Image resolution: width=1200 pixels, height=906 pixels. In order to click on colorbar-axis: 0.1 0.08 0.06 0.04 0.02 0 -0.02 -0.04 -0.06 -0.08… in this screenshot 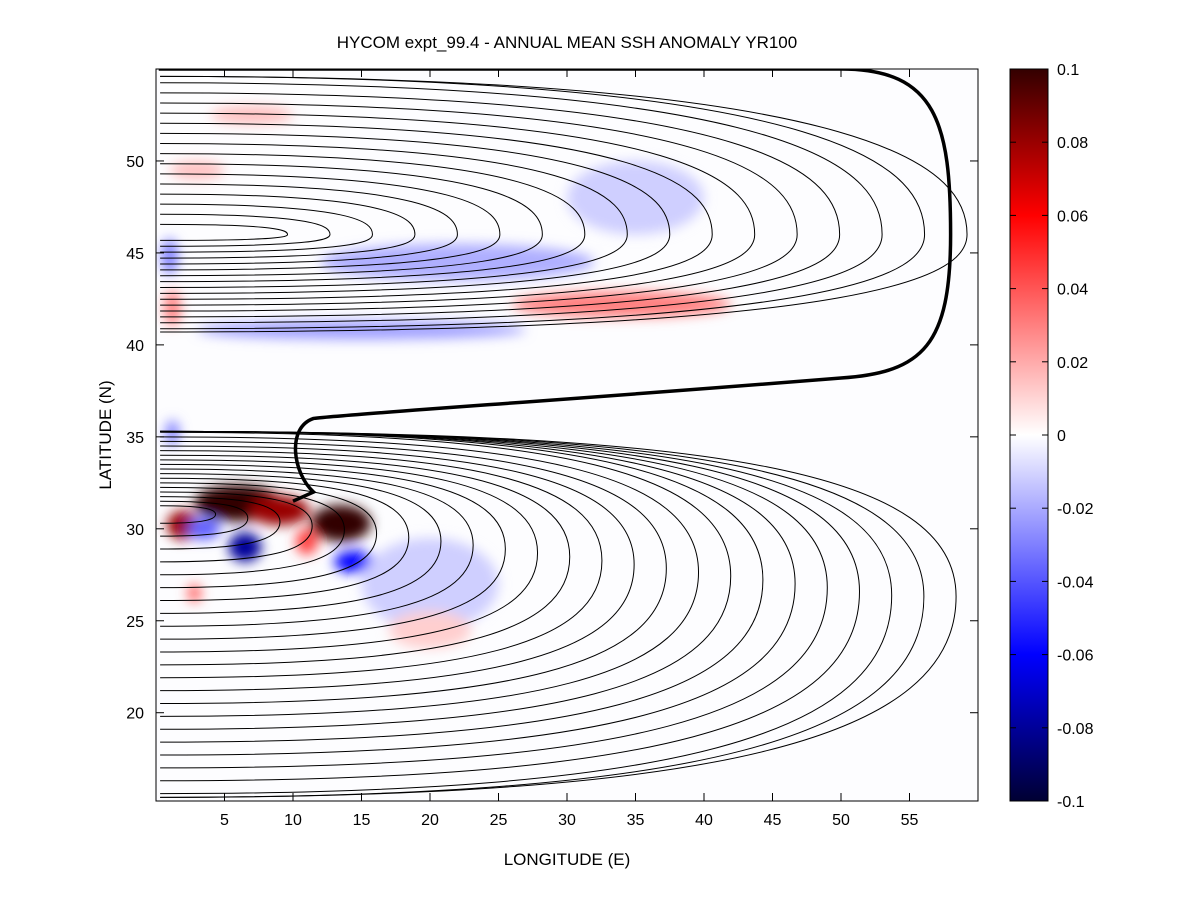, I will do `click(1052, 436)`.